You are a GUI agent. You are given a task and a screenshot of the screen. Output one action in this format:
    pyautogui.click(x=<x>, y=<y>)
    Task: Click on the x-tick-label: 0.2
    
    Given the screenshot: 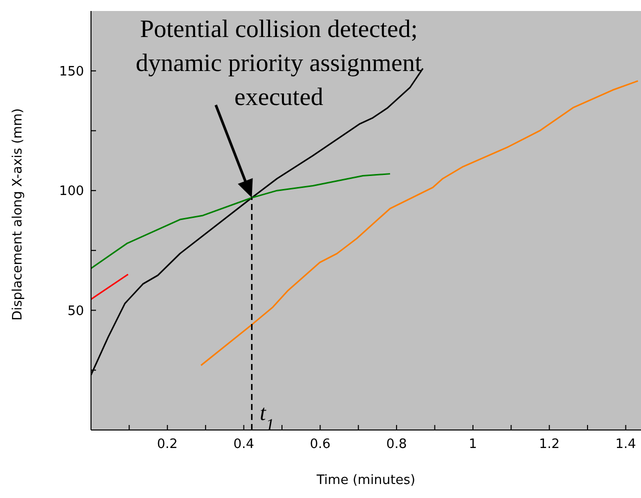 What is the action you would take?
    pyautogui.click(x=167, y=444)
    